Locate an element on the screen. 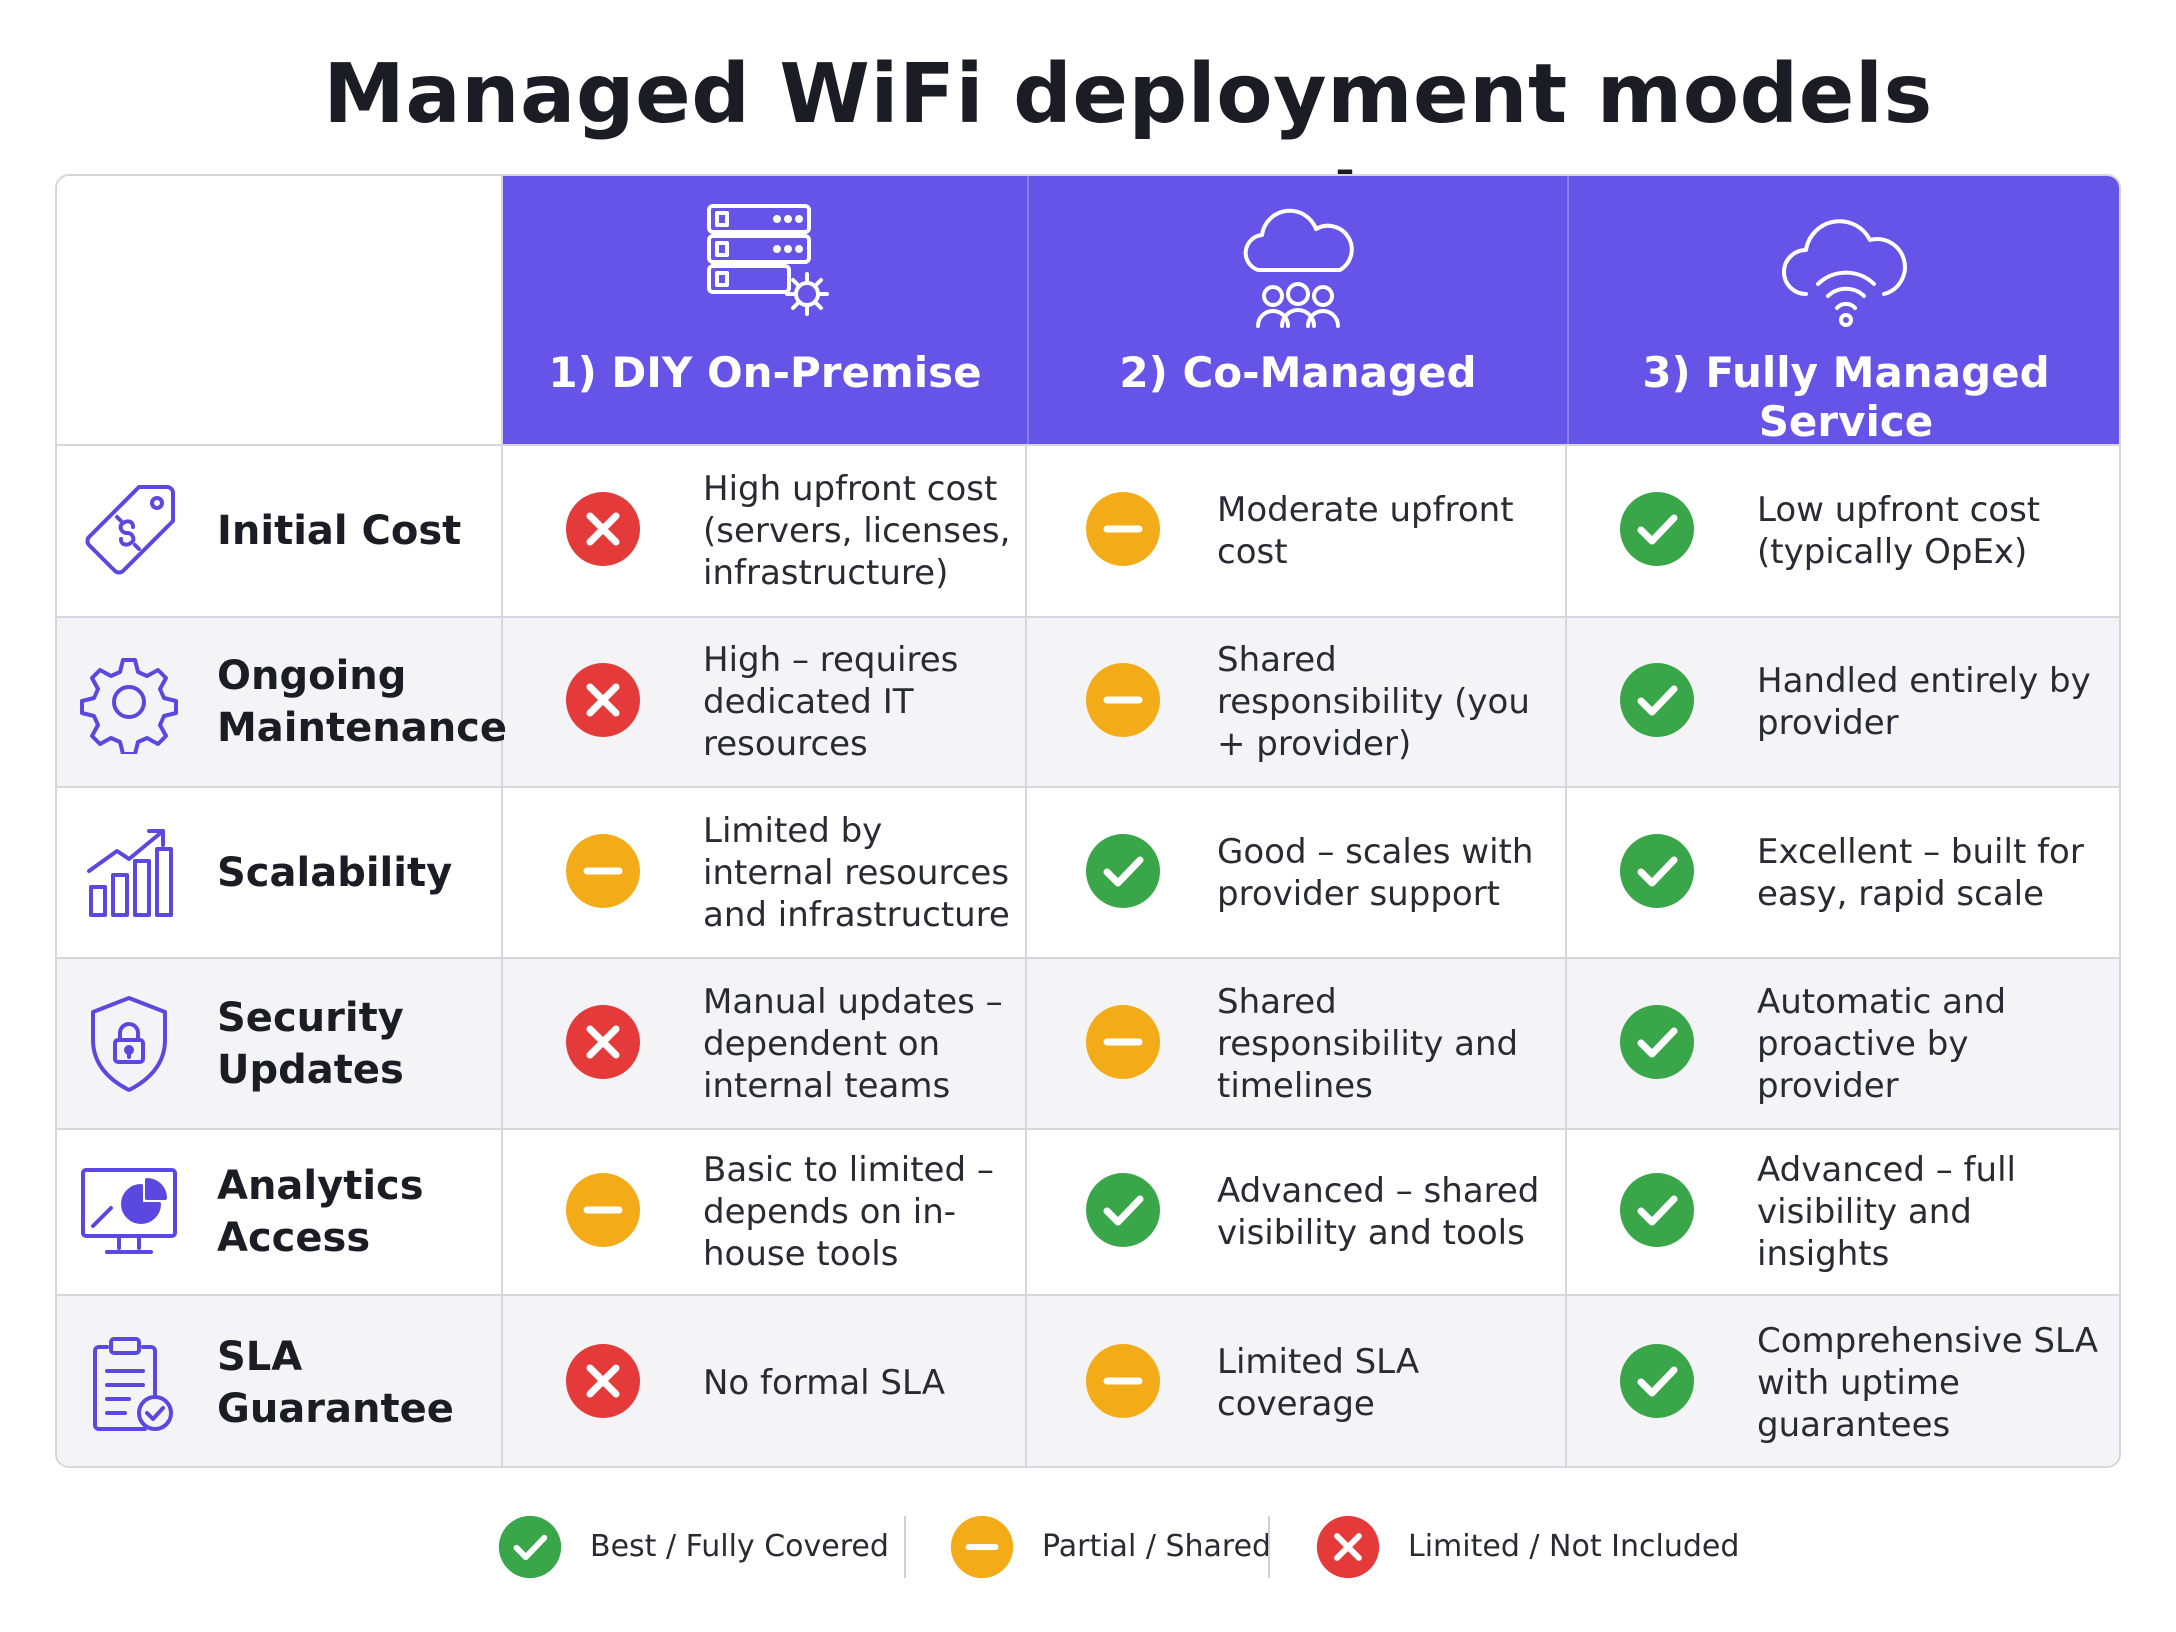 The height and width of the screenshot is (1632, 2176). value-text: Automatic and proactive by provider is located at coordinates (1882, 1043).